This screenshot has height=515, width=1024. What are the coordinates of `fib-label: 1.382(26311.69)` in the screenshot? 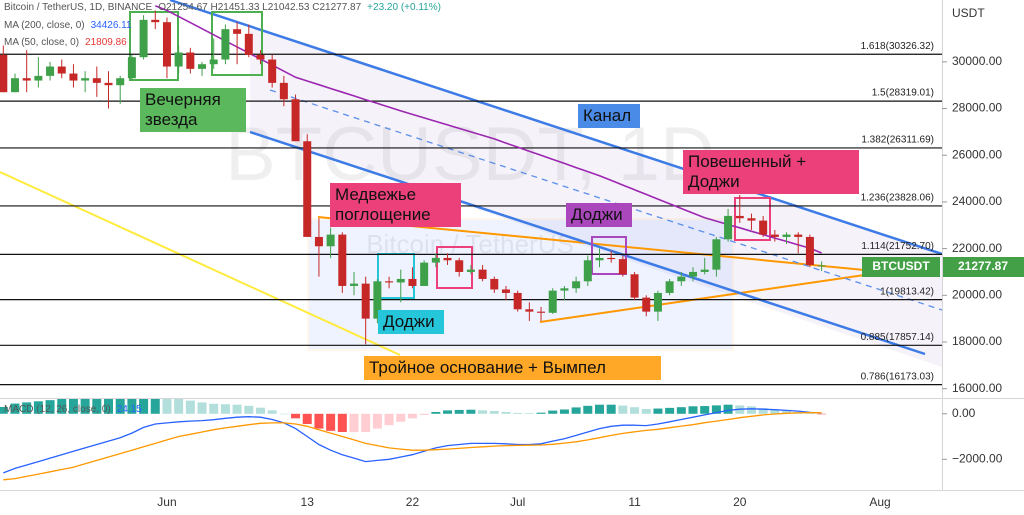 It's located at (897, 140).